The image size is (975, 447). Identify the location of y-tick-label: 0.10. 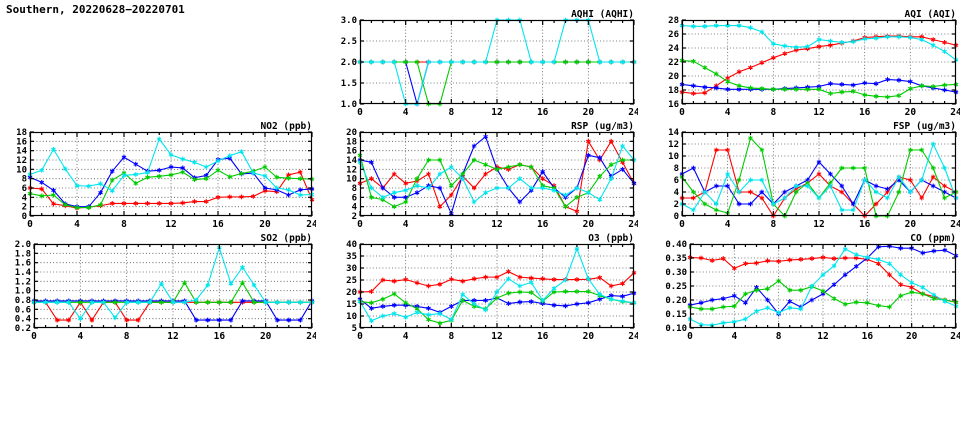
(676, 329).